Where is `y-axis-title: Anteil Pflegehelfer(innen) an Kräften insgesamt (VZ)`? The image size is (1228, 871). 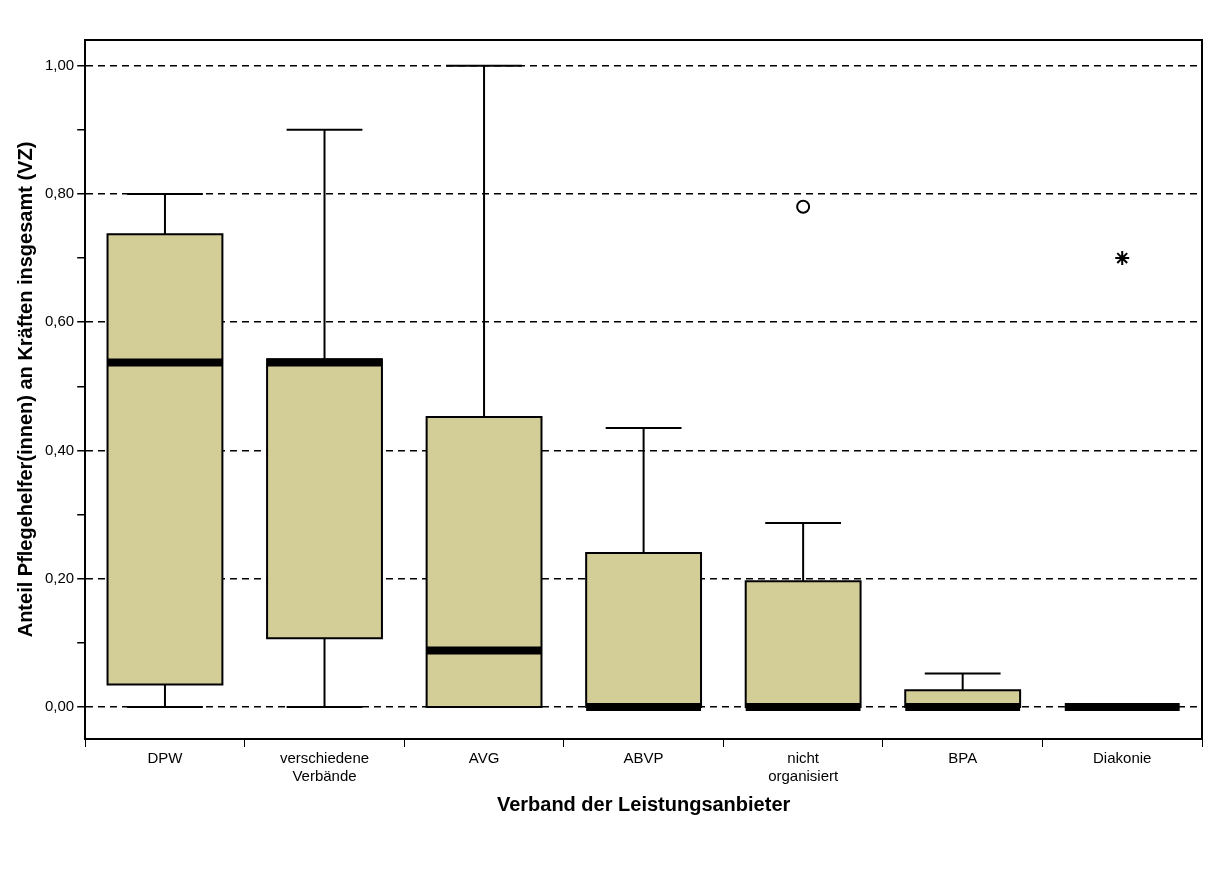 y-axis-title: Anteil Pflegehelfer(innen) an Kräften insgesamt (VZ) is located at coordinates (24, 389).